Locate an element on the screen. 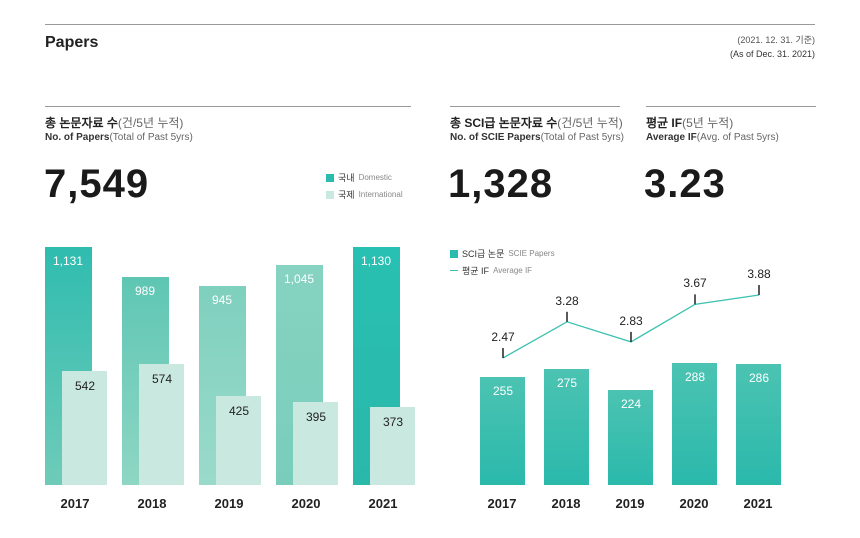  label-international: 542 is located at coordinates (85, 385).